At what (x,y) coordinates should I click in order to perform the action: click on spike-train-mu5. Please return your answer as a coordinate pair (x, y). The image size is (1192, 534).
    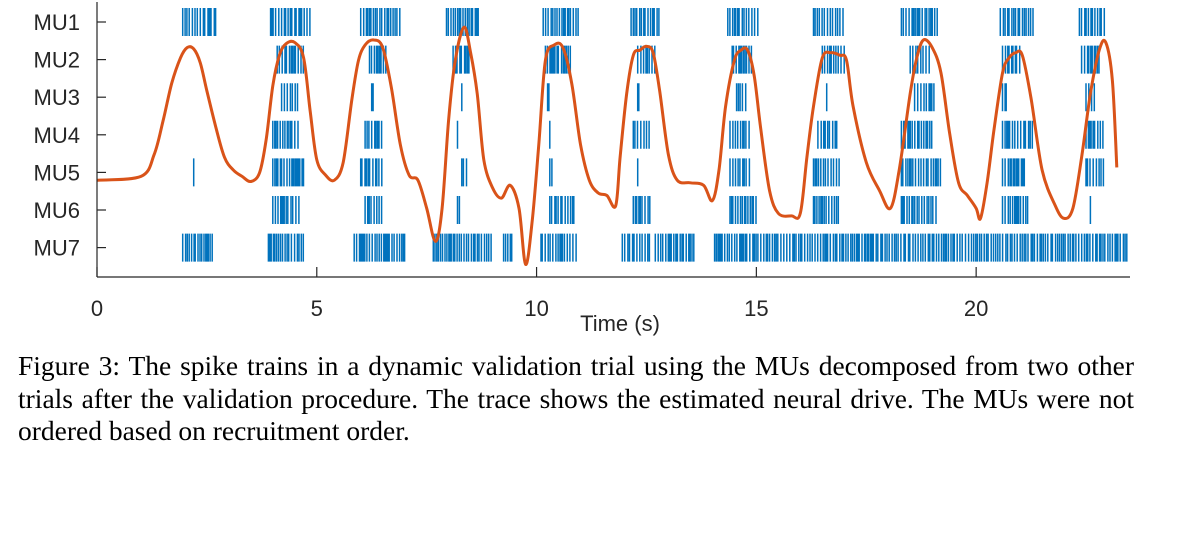
    Looking at the image, I should click on (648, 172).